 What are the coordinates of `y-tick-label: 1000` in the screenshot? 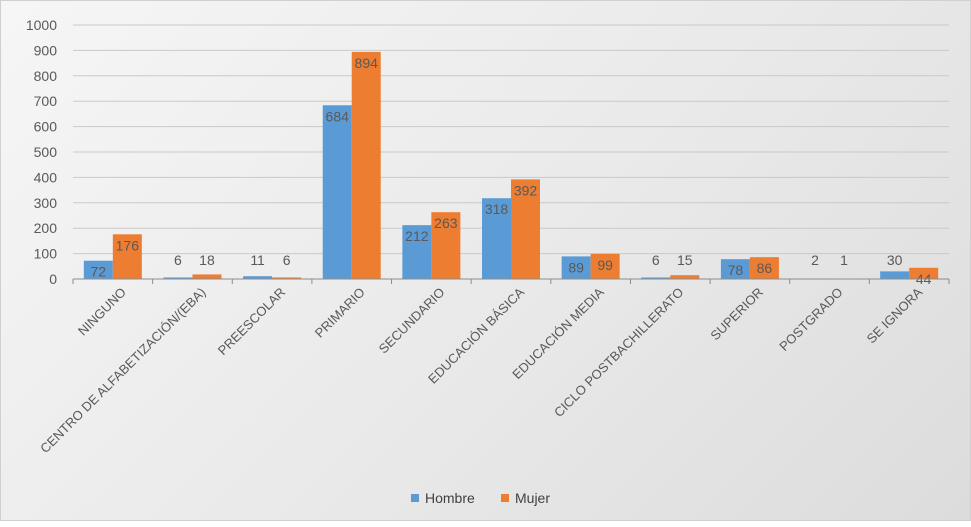 It's located at (41, 25).